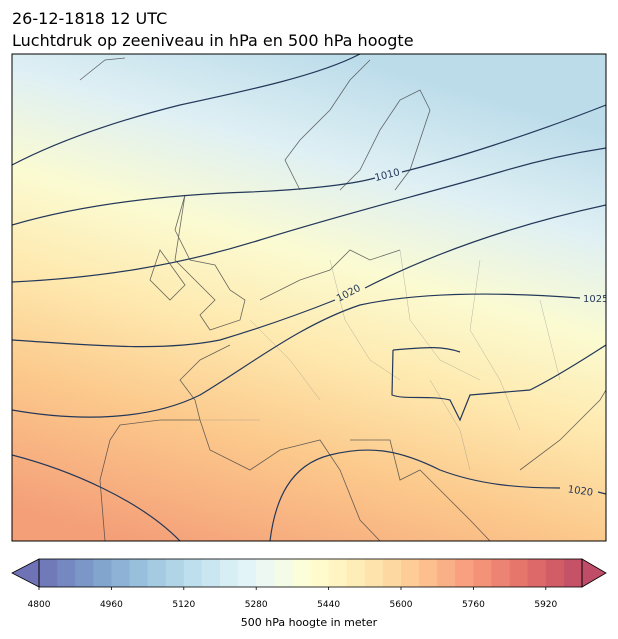 The width and height of the screenshot is (618, 639). I want to click on colorbar-tick-label: 5120, so click(183, 605).